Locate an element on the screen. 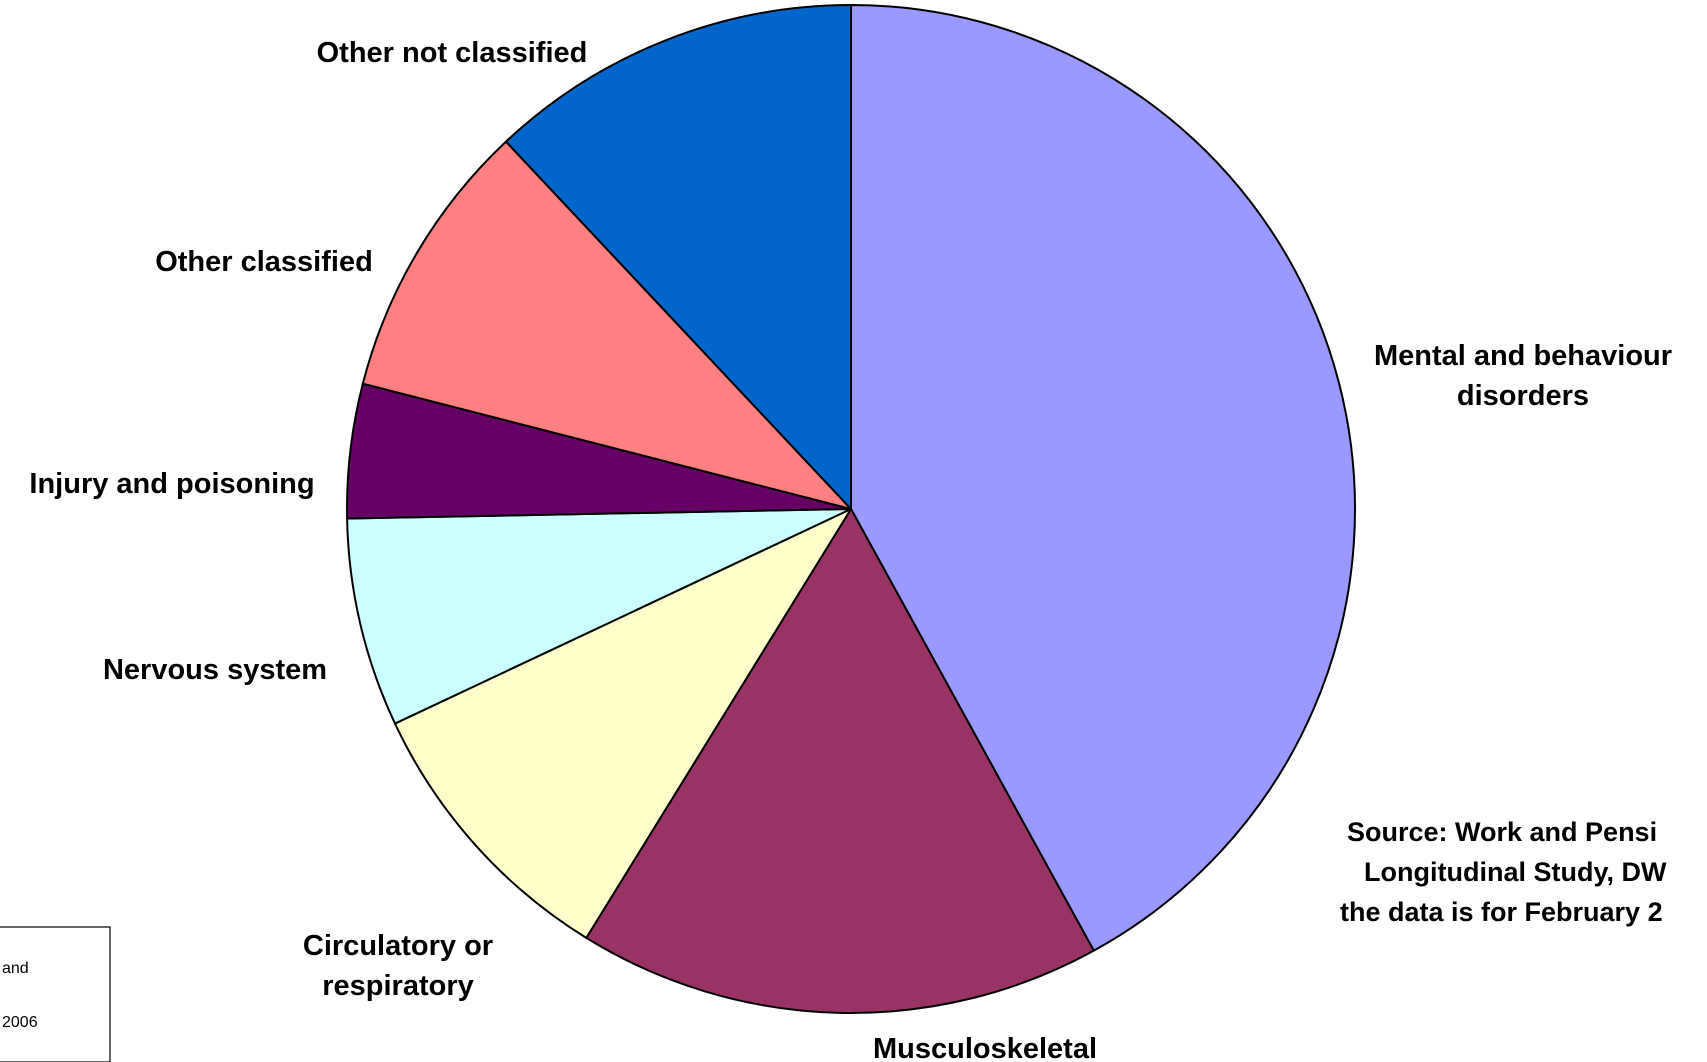 The width and height of the screenshot is (1707, 1062). note-line-1: and is located at coordinates (15, 968).